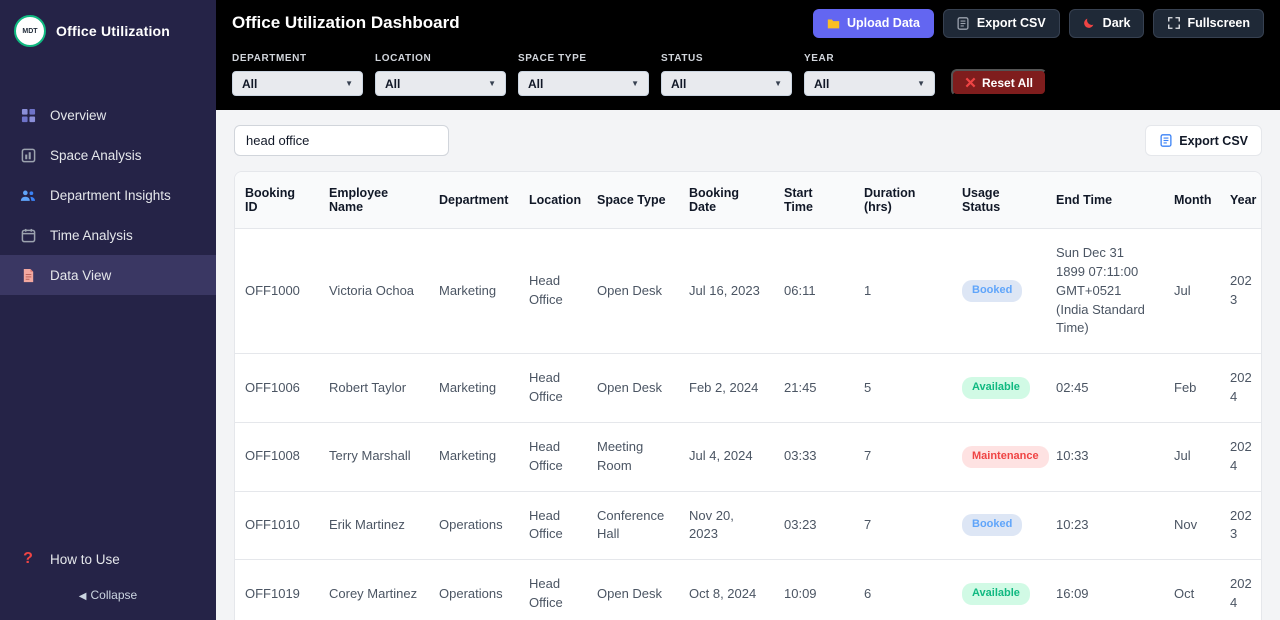 Image resolution: width=1280 pixels, height=620 pixels. Describe the element at coordinates (869, 83) in the screenshot. I see `year-filter-select: All ▼` at that location.